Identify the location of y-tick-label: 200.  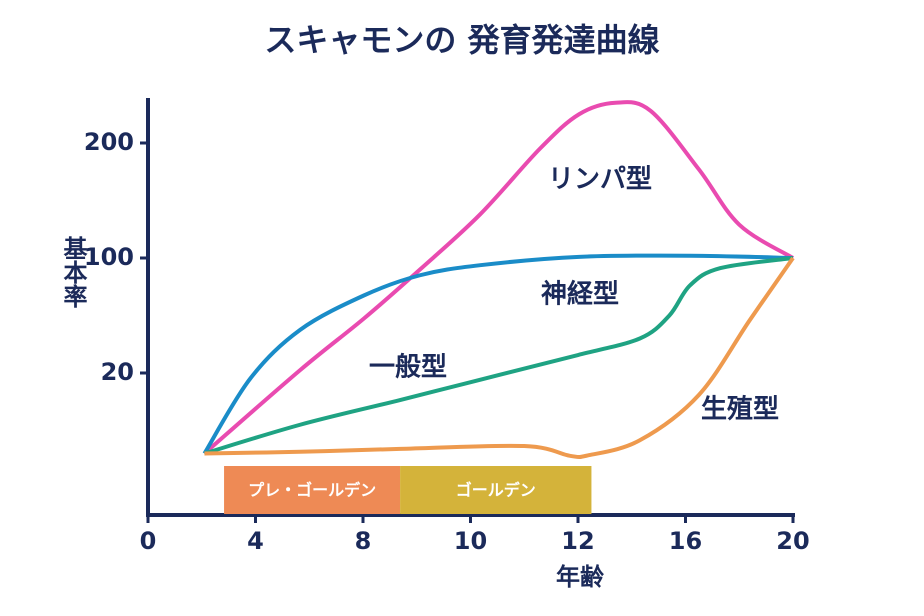
(109, 142).